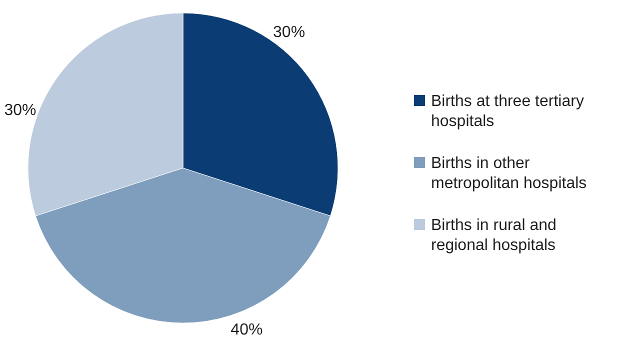  I want to click on legend-label: Births in rural and regional hospitals, so click(493, 235).